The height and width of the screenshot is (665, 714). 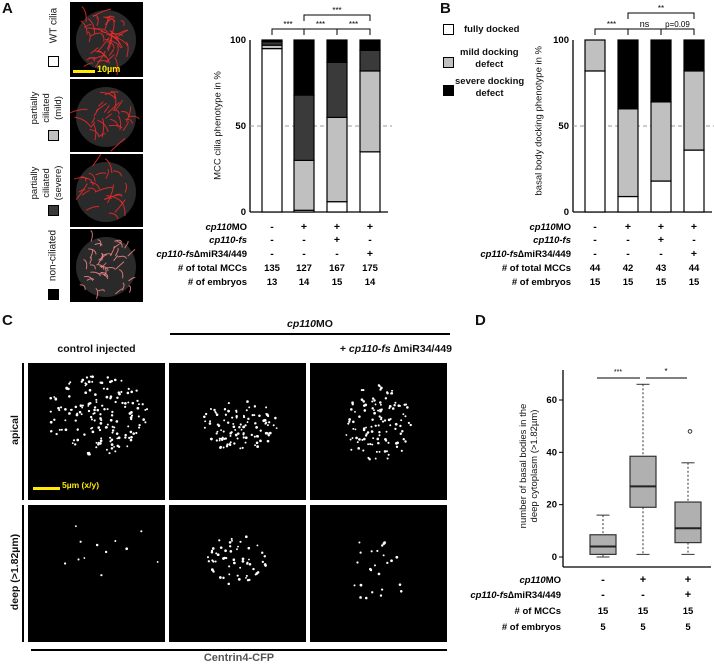 I want to click on micrograph-mo-deep, so click(x=237, y=573).